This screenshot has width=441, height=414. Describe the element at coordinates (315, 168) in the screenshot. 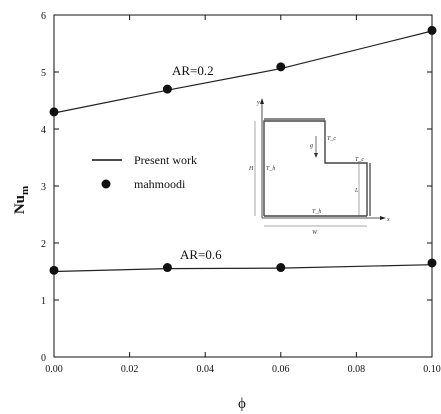

I see `inset-cavity-outline` at that location.